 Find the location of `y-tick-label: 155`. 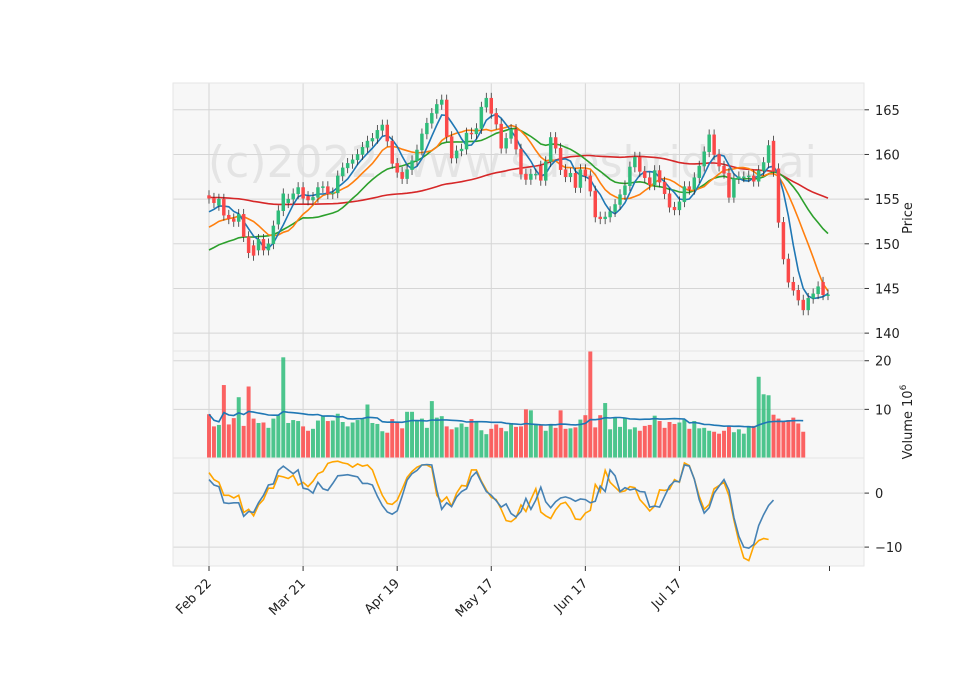

y-tick-label: 155 is located at coordinates (887, 200).